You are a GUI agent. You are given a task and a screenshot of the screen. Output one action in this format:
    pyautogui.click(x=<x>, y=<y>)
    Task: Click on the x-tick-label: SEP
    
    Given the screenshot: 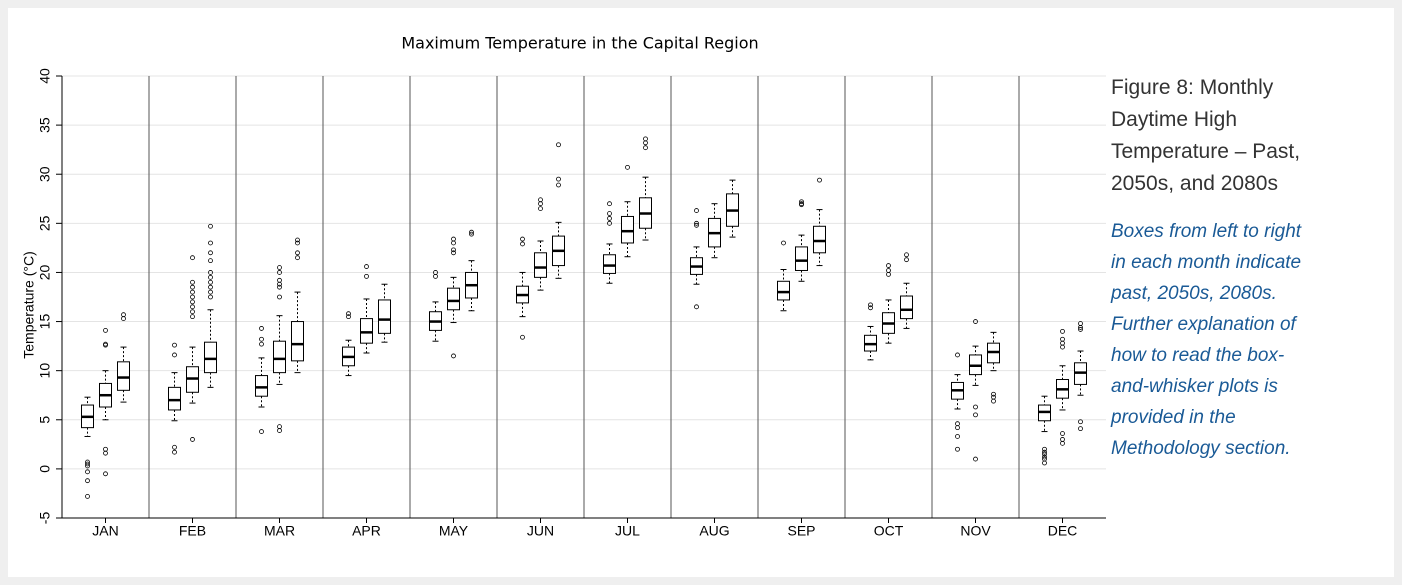 What is the action you would take?
    pyautogui.click(x=801, y=531)
    